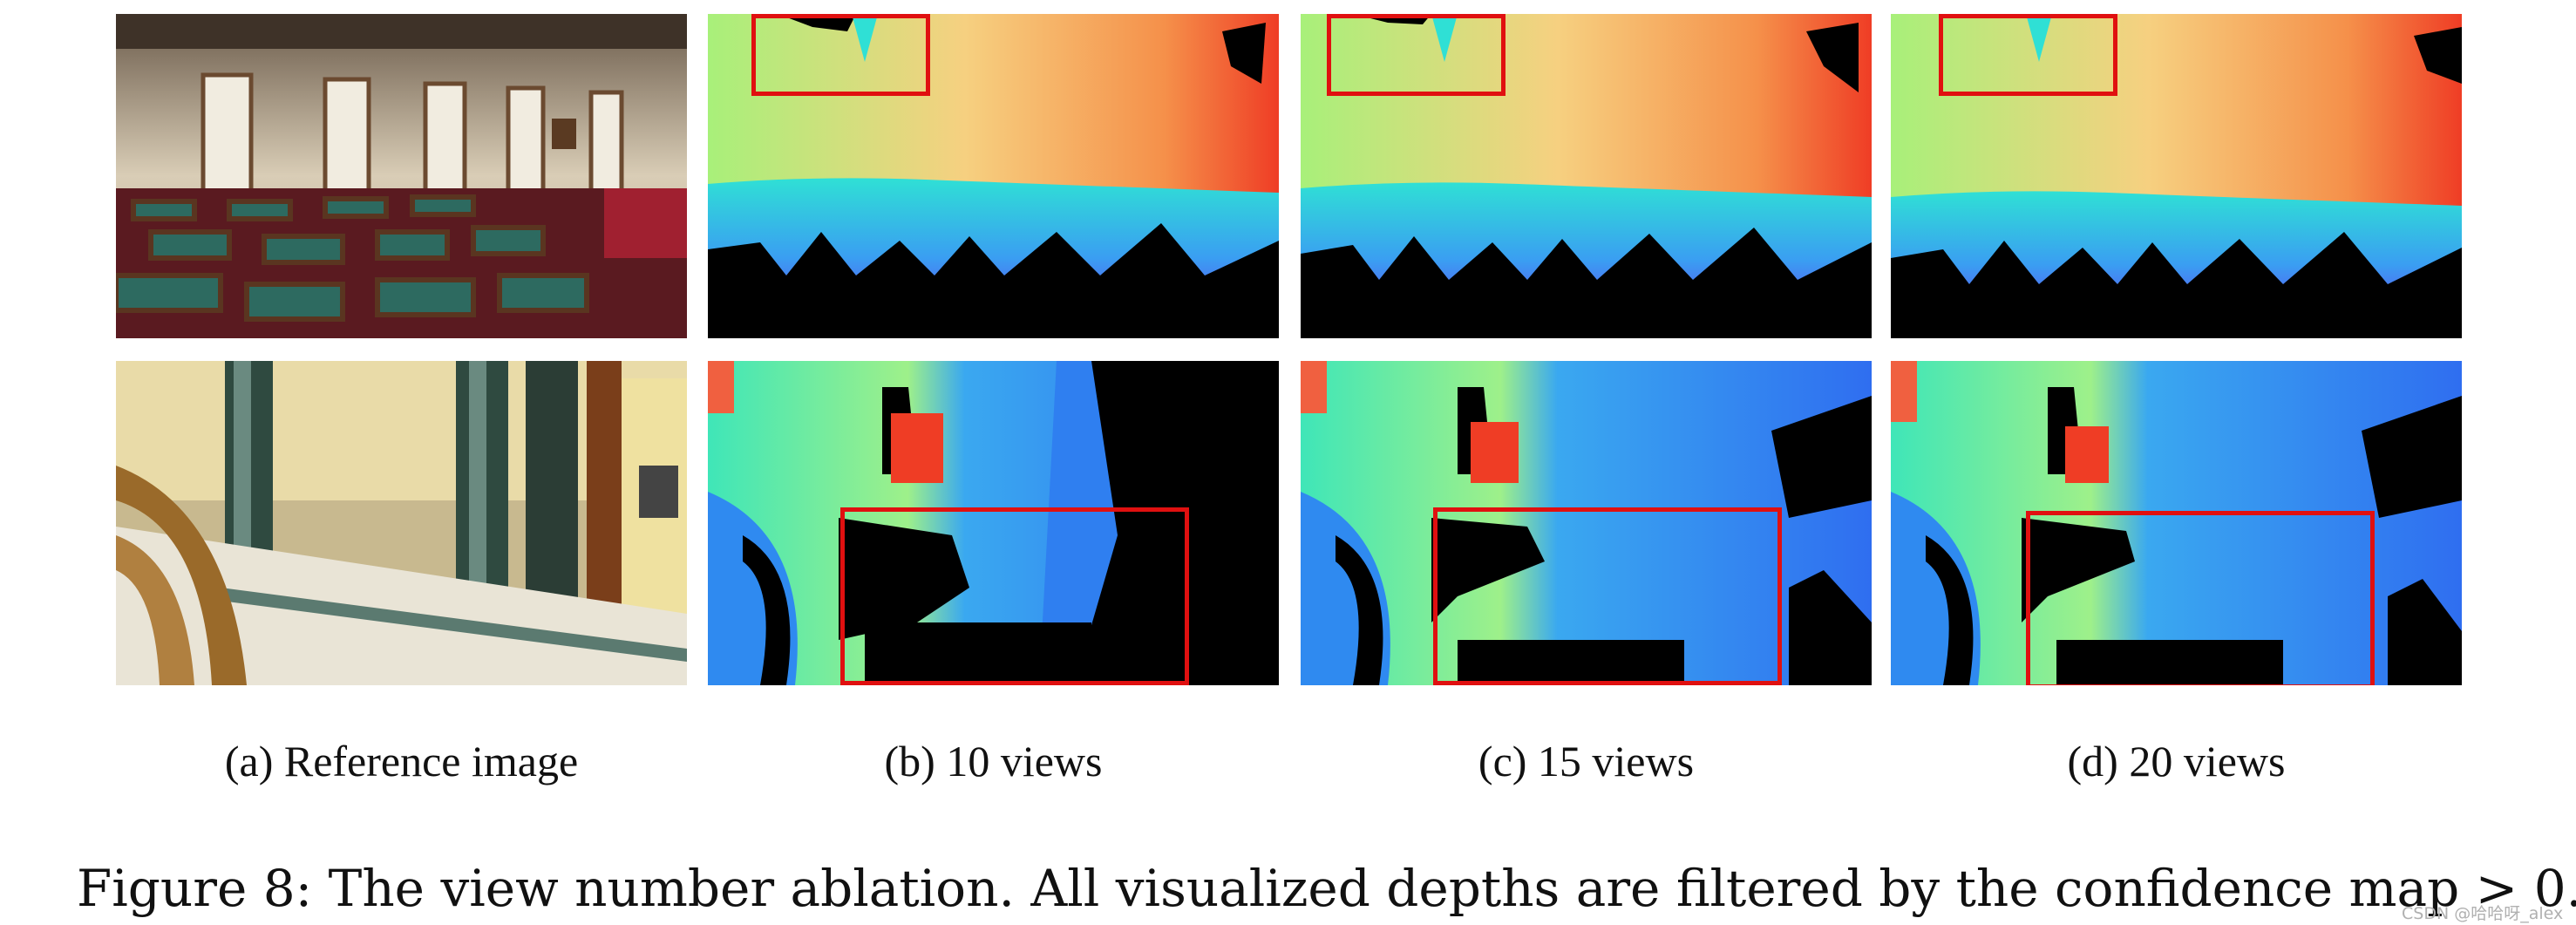 Image resolution: width=2576 pixels, height=925 pixels. I want to click on watermark: CSDN @哈哈呀_alex, so click(2483, 914).